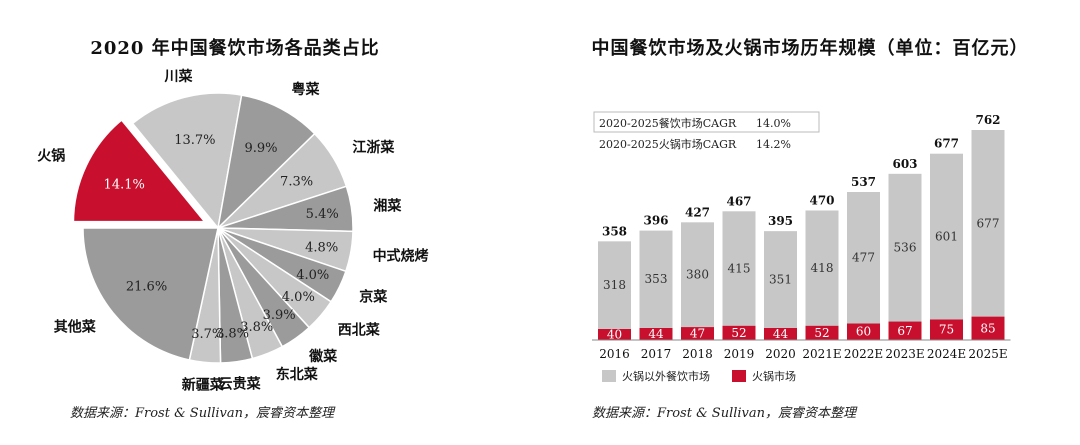  What do you see at coordinates (298, 297) in the screenshot?
I see `pie-pct-label-7: 4.0%` at bounding box center [298, 297].